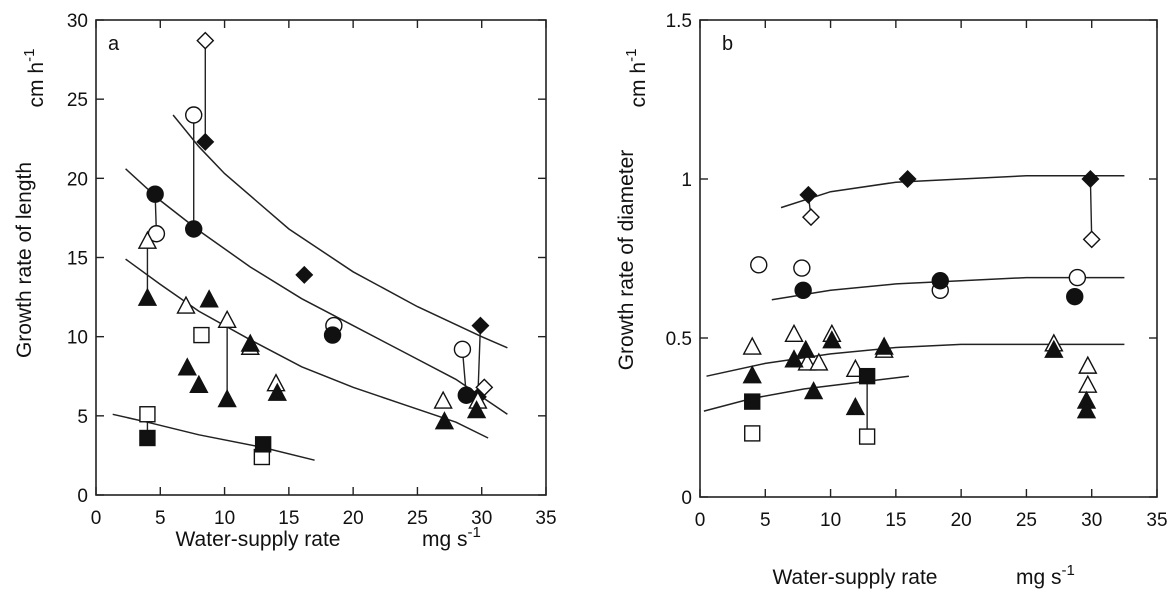 This screenshot has height=593, width=1171. I want to click on y-tick-label: 10, so click(77, 338).